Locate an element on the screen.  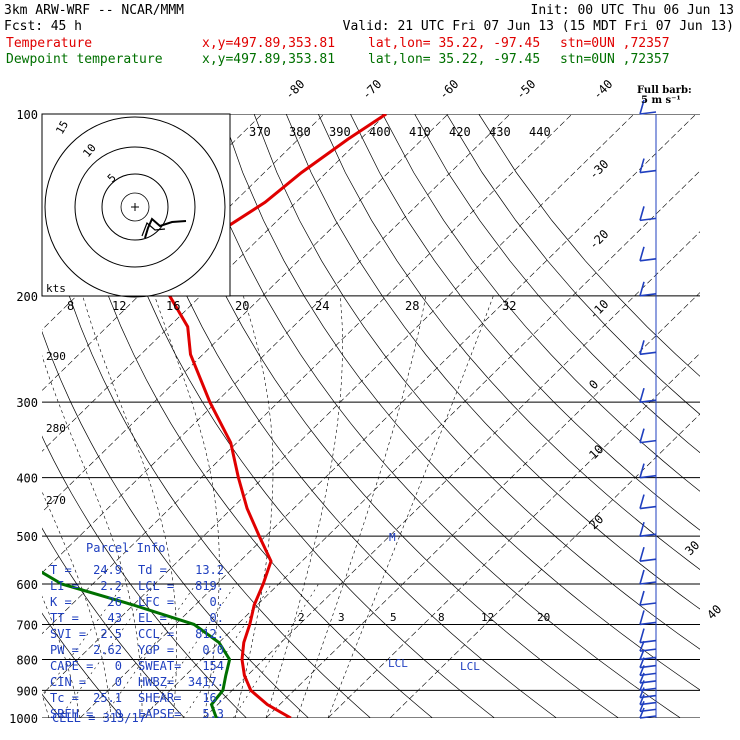
hodo-speed-label: 24 is located at coordinates (322, 306).